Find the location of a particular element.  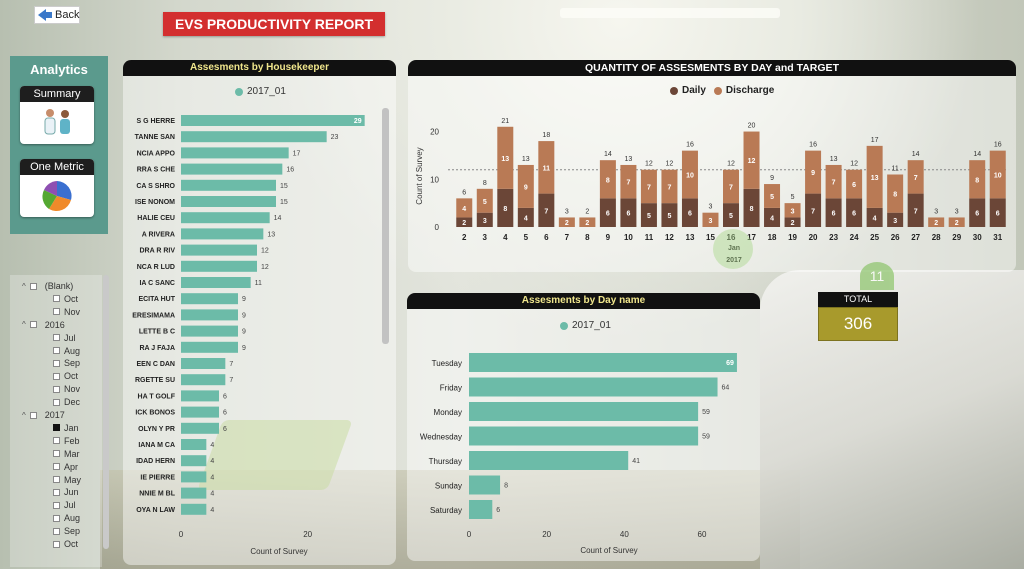

by-day-y-axis-label: Count of Survey is located at coordinates (419, 175).